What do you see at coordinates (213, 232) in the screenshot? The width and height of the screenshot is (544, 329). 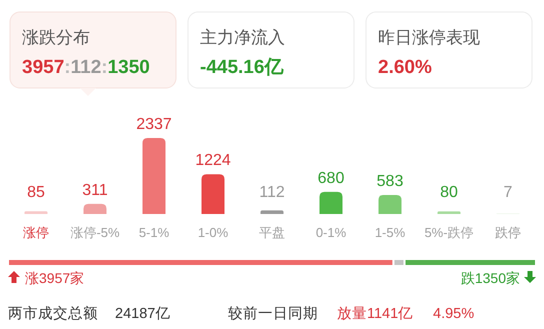 I see `x-tick-label: 1-0%` at bounding box center [213, 232].